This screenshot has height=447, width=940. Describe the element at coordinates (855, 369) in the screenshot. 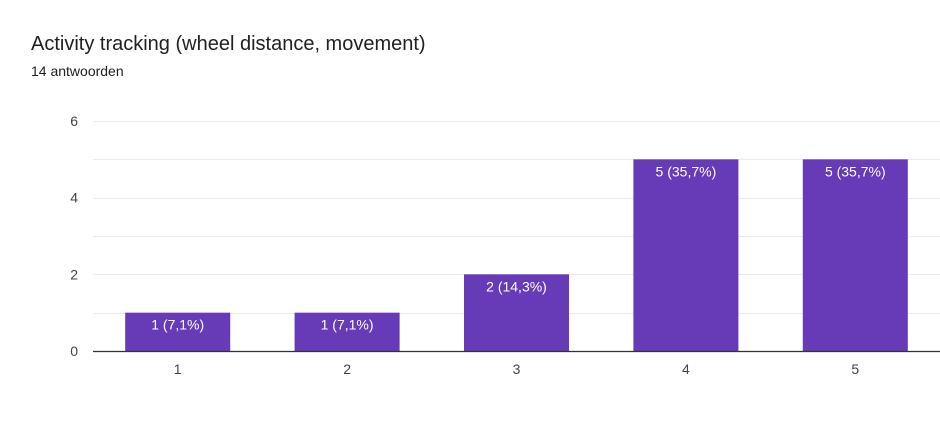

I see `x-tick-label: 5` at that location.